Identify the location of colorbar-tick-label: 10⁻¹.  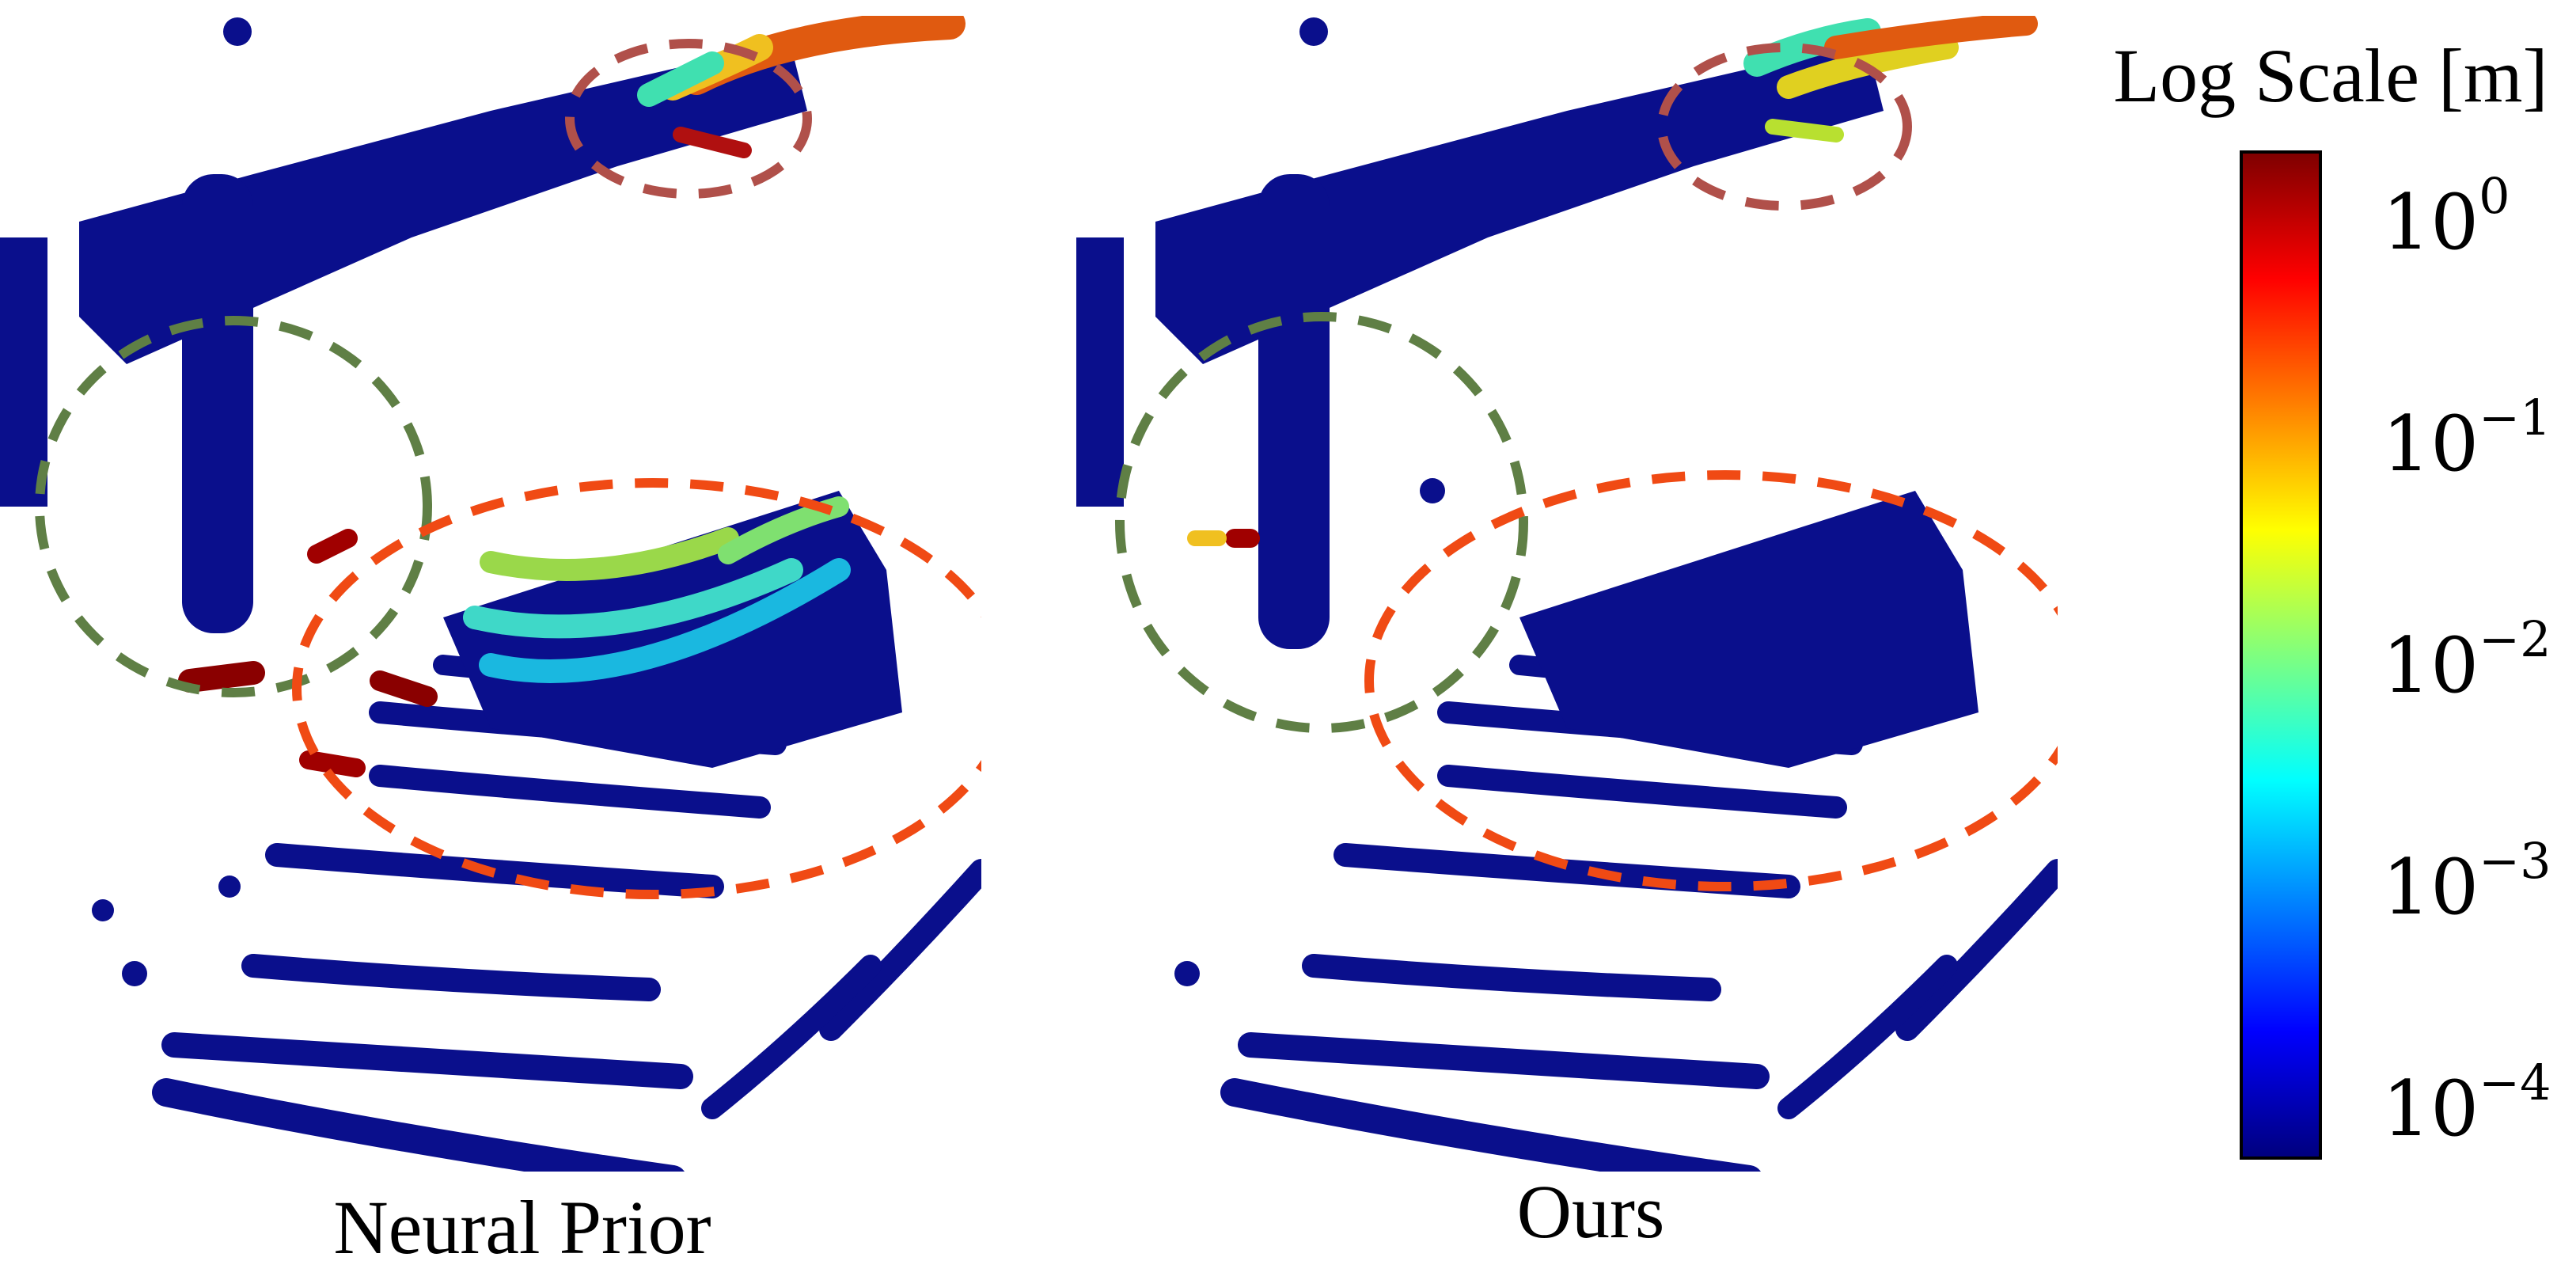
(2466, 438).